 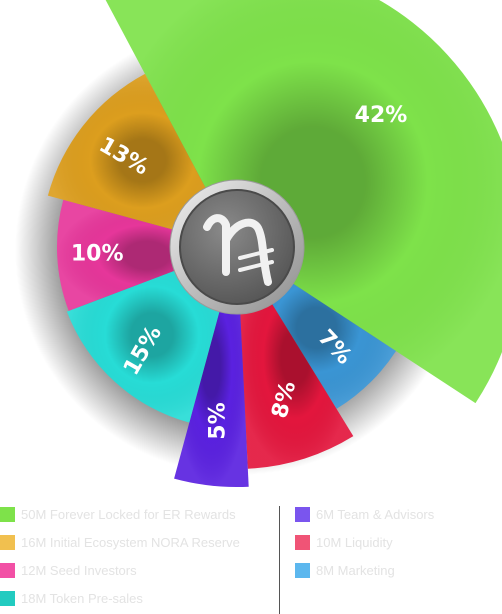 I want to click on legend-item: 50M Forever Locked for ER Rewards, so click(x=120, y=514).